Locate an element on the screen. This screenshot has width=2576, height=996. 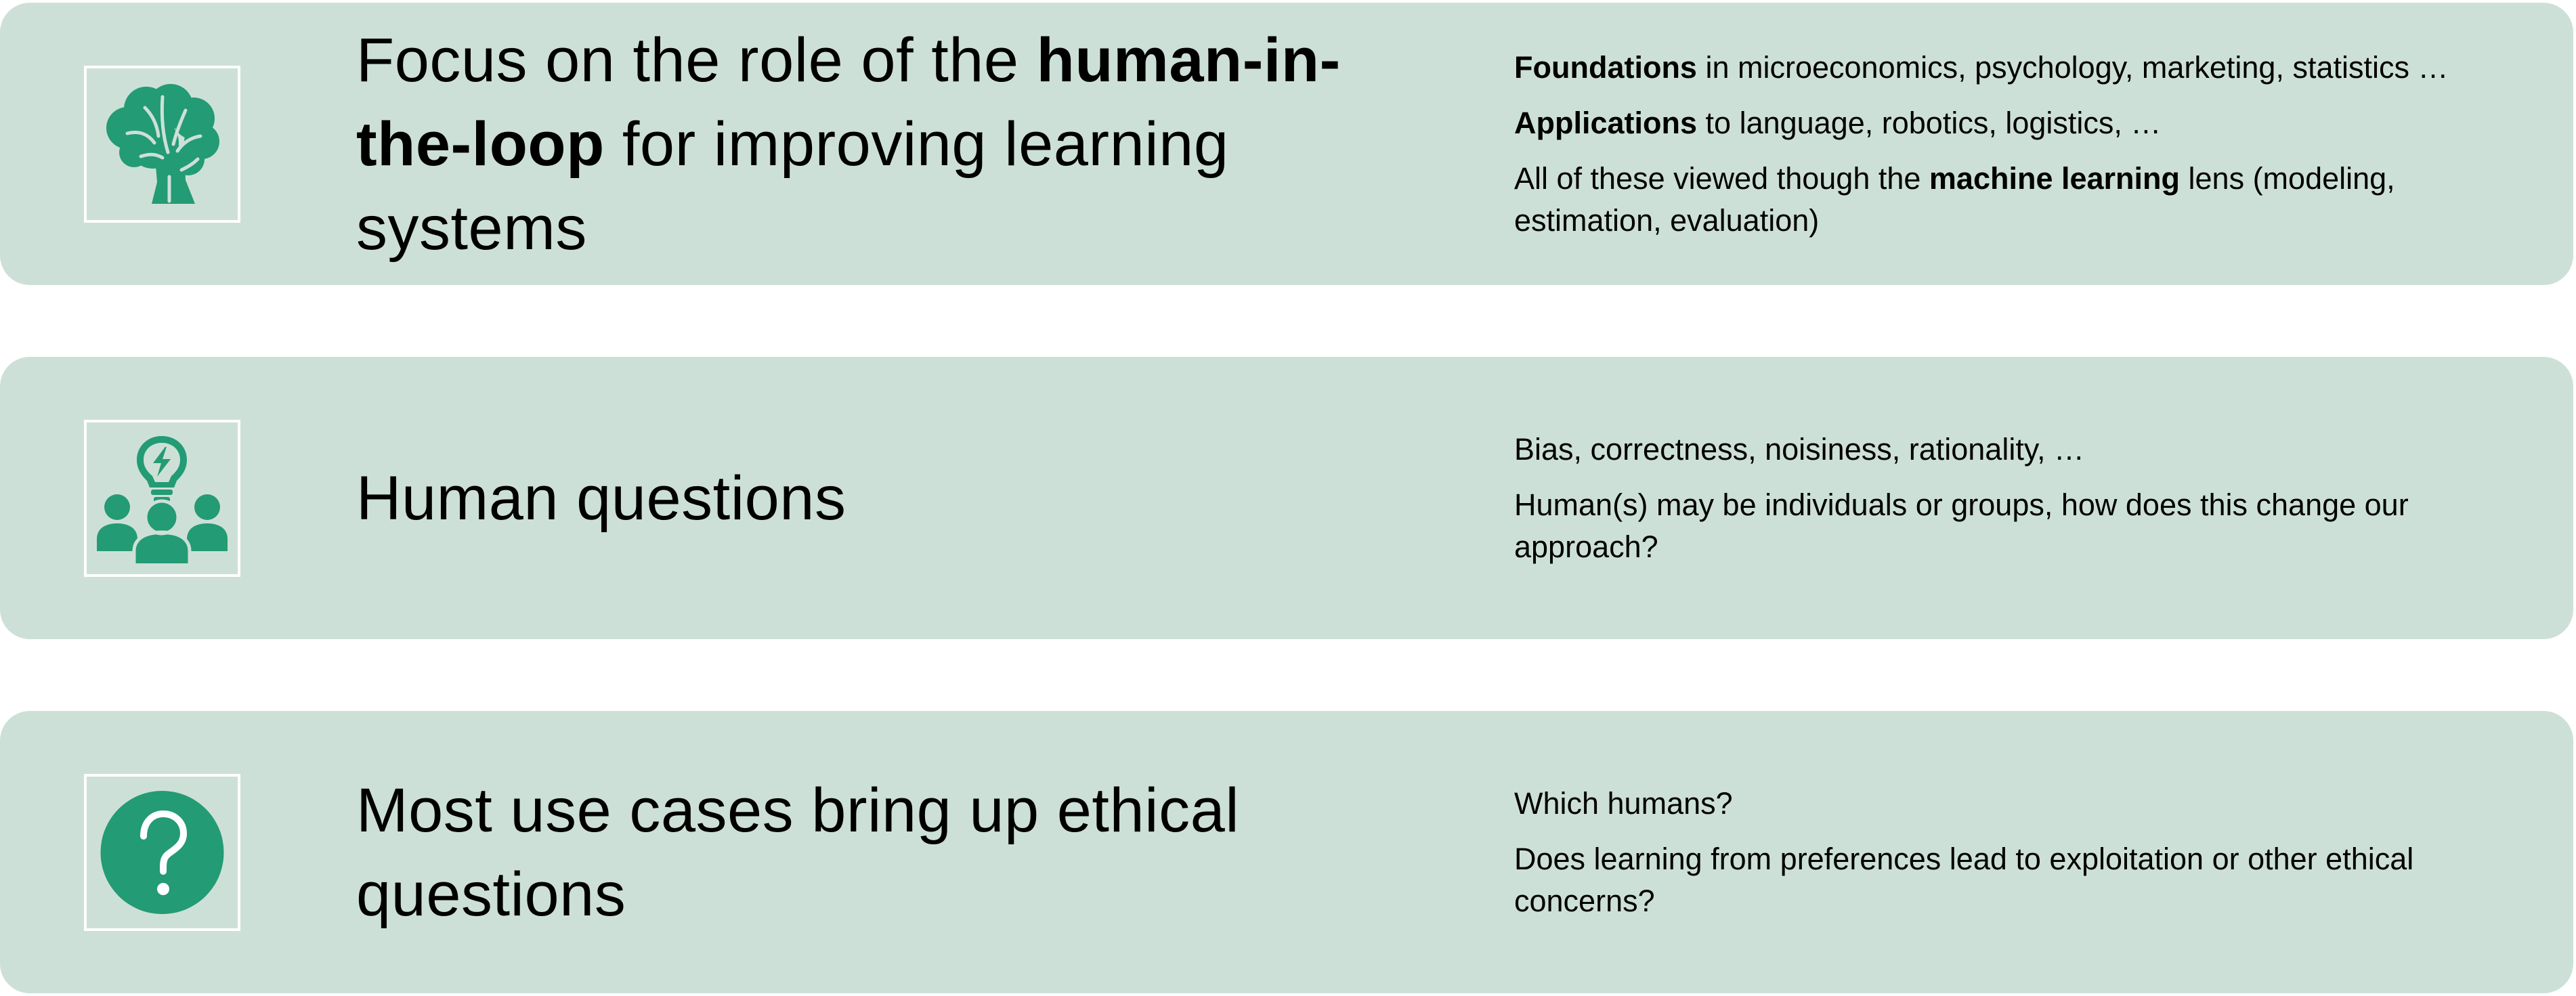
question-mark-icon is located at coordinates (162, 852).